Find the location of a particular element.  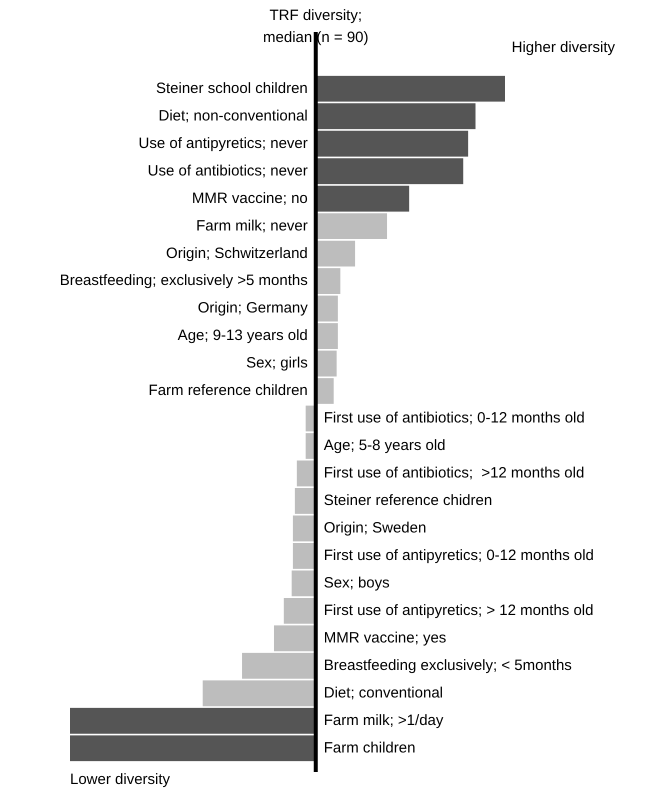

y-tick-label: Diet; non-conventional is located at coordinates (233, 115).